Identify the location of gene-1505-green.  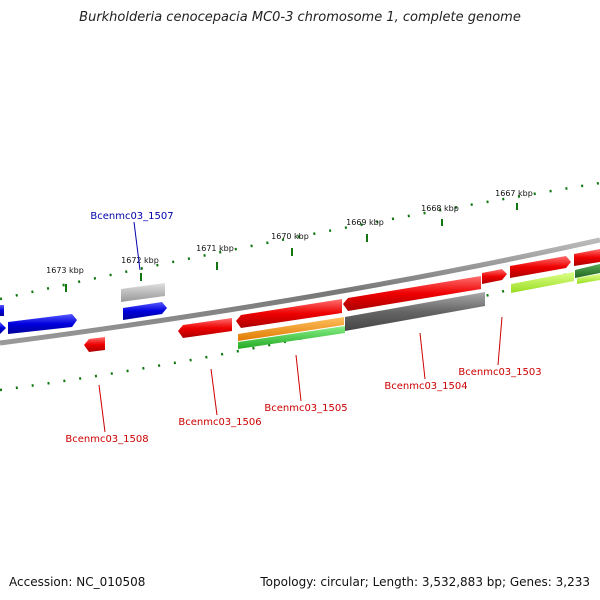
(291, 337).